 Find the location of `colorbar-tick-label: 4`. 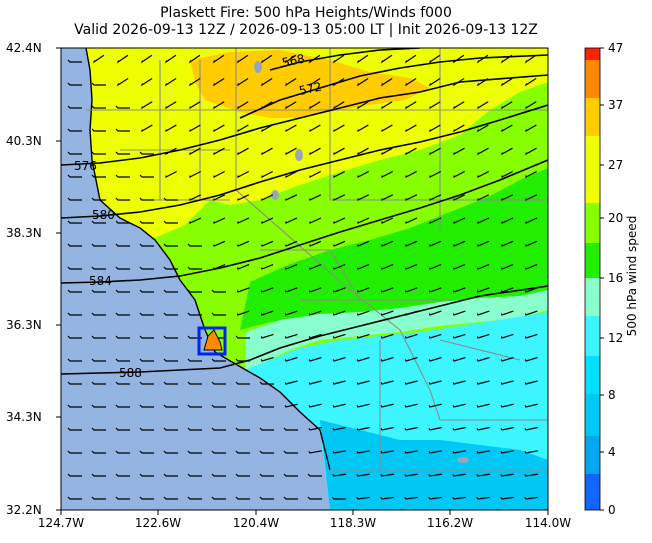

colorbar-tick-label: 4 is located at coordinates (612, 452).